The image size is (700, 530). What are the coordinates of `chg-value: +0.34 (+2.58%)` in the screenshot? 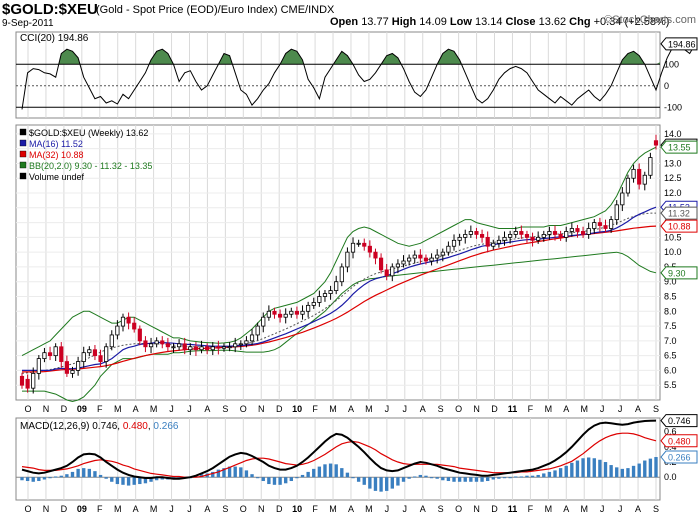 It's located at (631, 22).